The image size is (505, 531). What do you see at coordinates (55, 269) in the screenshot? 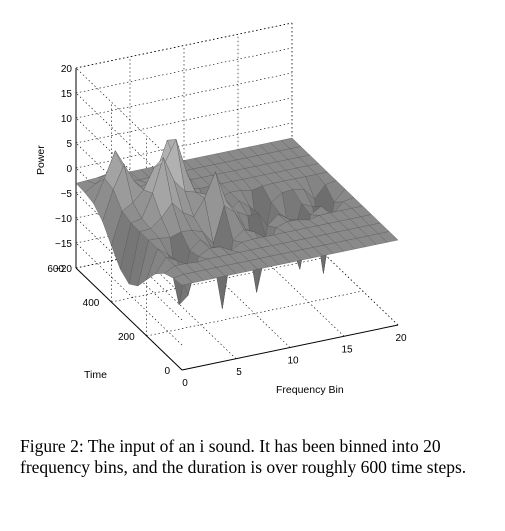
I see `y-tick-label: 600` at bounding box center [55, 269].